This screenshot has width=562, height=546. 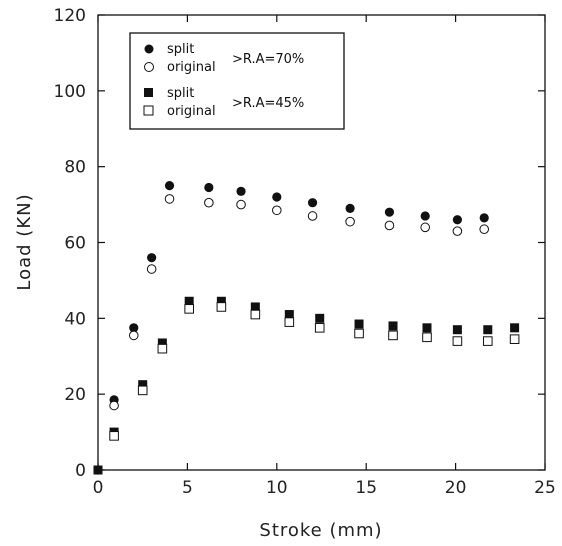 What do you see at coordinates (187, 488) in the screenshot?
I see `x-tick-label: 5` at bounding box center [187, 488].